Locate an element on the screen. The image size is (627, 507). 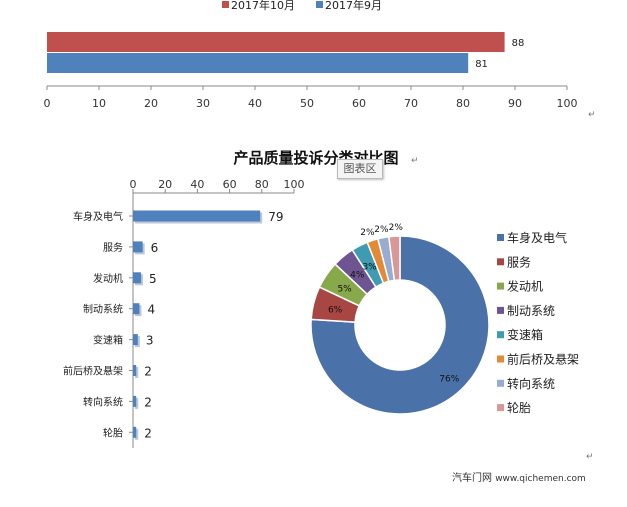
category-label: 车身及电气 is located at coordinates (98, 216).